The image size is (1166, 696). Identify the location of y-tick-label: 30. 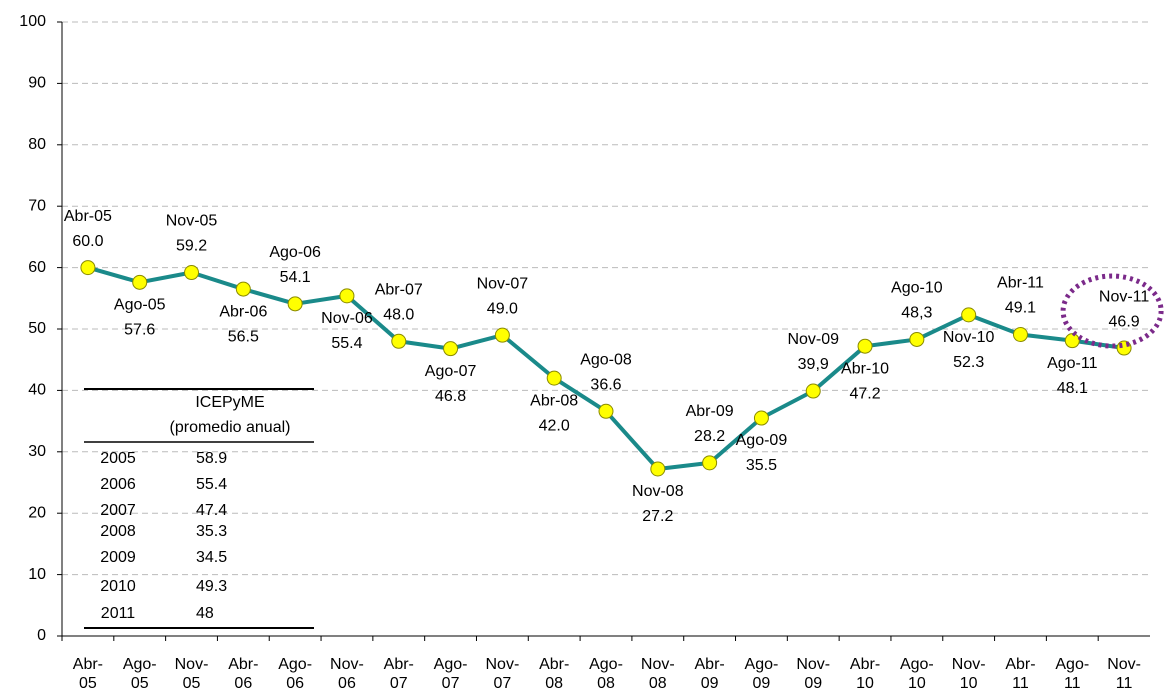
(37, 451).